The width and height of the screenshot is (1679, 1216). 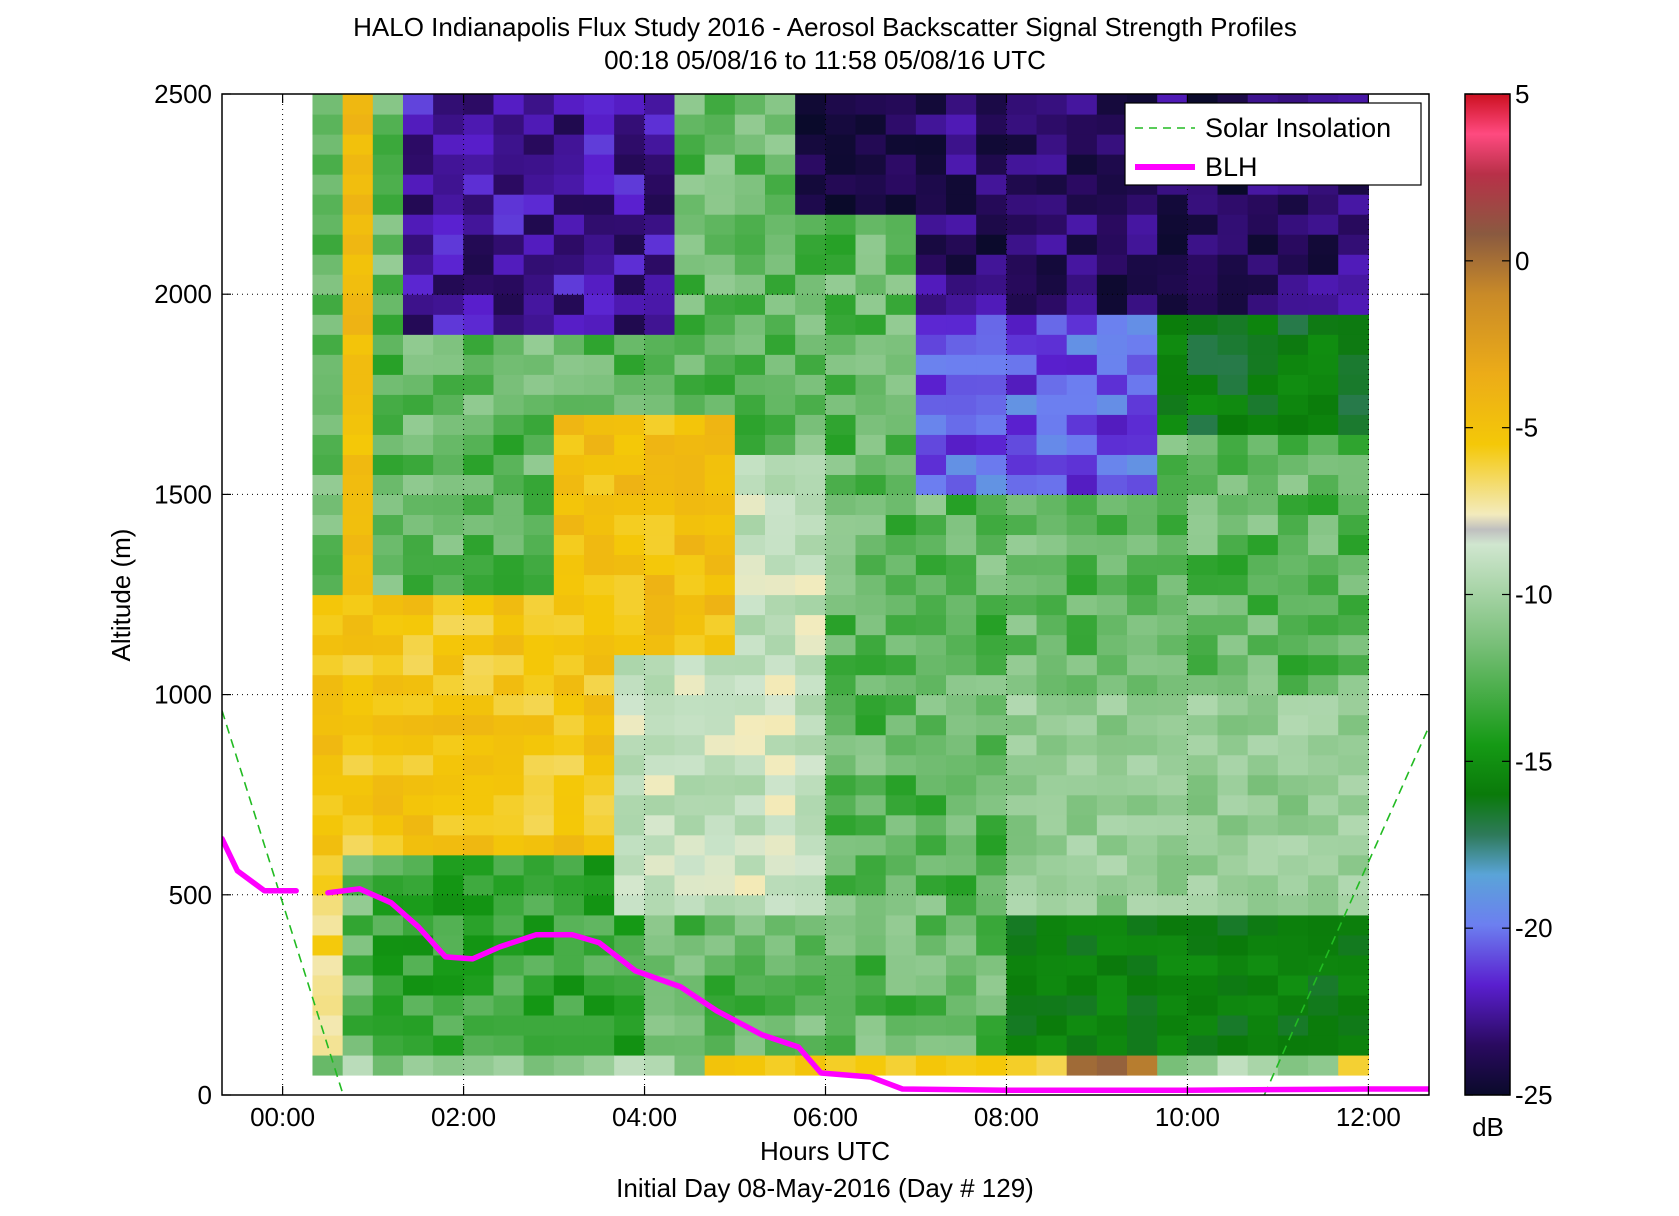 I want to click on chart-subtitle: 00:18 05/08/16 to 11:58 05/08/16 UTC, so click(x=825, y=60).